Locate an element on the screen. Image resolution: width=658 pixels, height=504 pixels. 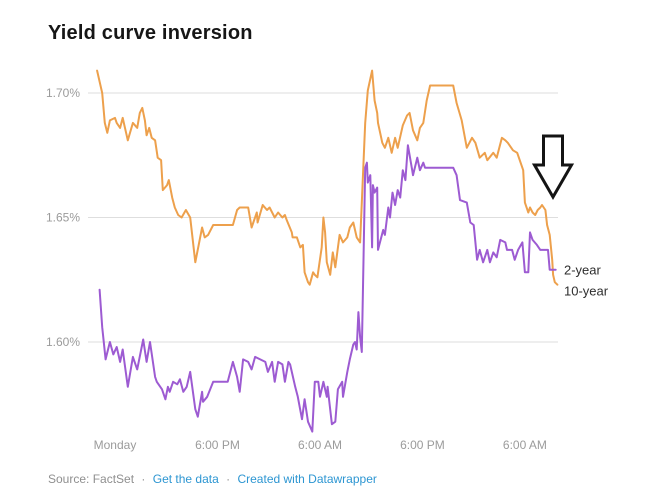
y-axis-tick-label: 1.60% is located at coordinates (63, 342).